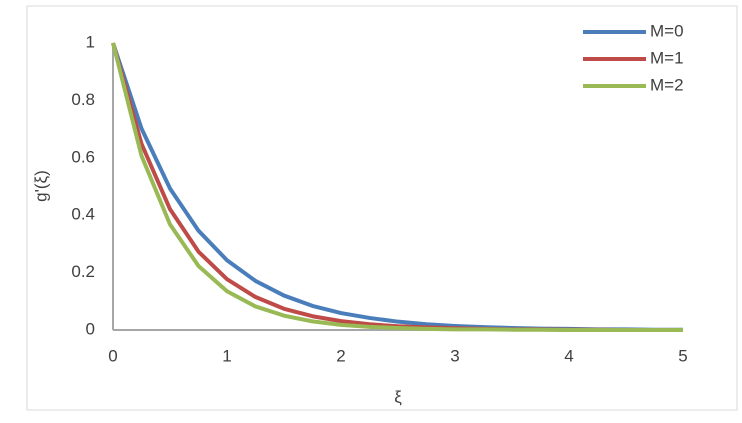 The height and width of the screenshot is (423, 742). What do you see at coordinates (398, 396) in the screenshot?
I see `x-axis-label: ξ` at bounding box center [398, 396].